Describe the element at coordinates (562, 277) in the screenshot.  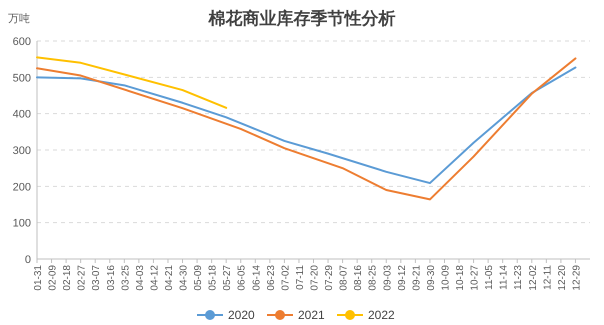
I see `x-tick-label: 12-20` at that location.